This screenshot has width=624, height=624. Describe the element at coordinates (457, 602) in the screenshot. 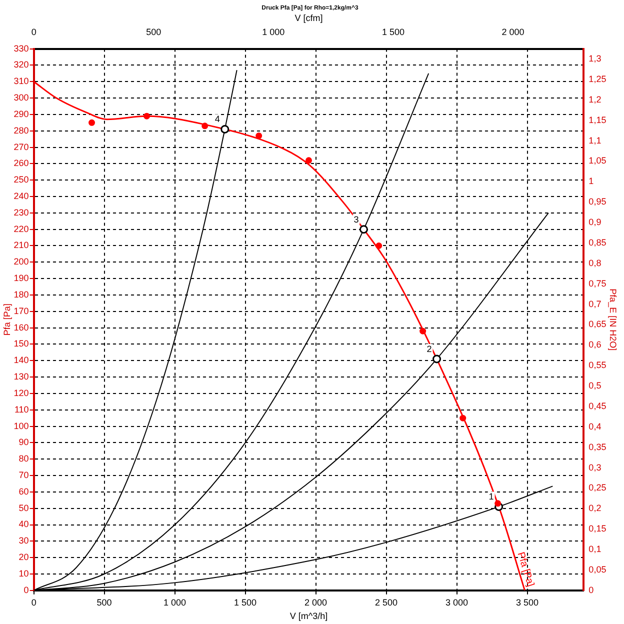

I see `x-tick-label: 3 000` at that location.